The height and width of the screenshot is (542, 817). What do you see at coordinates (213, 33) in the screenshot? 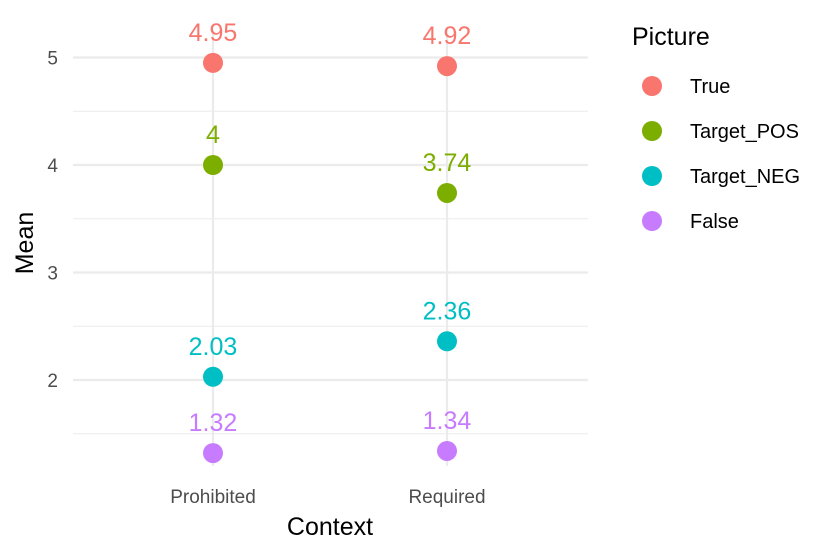
I see `data-label: 4.95` at bounding box center [213, 33].